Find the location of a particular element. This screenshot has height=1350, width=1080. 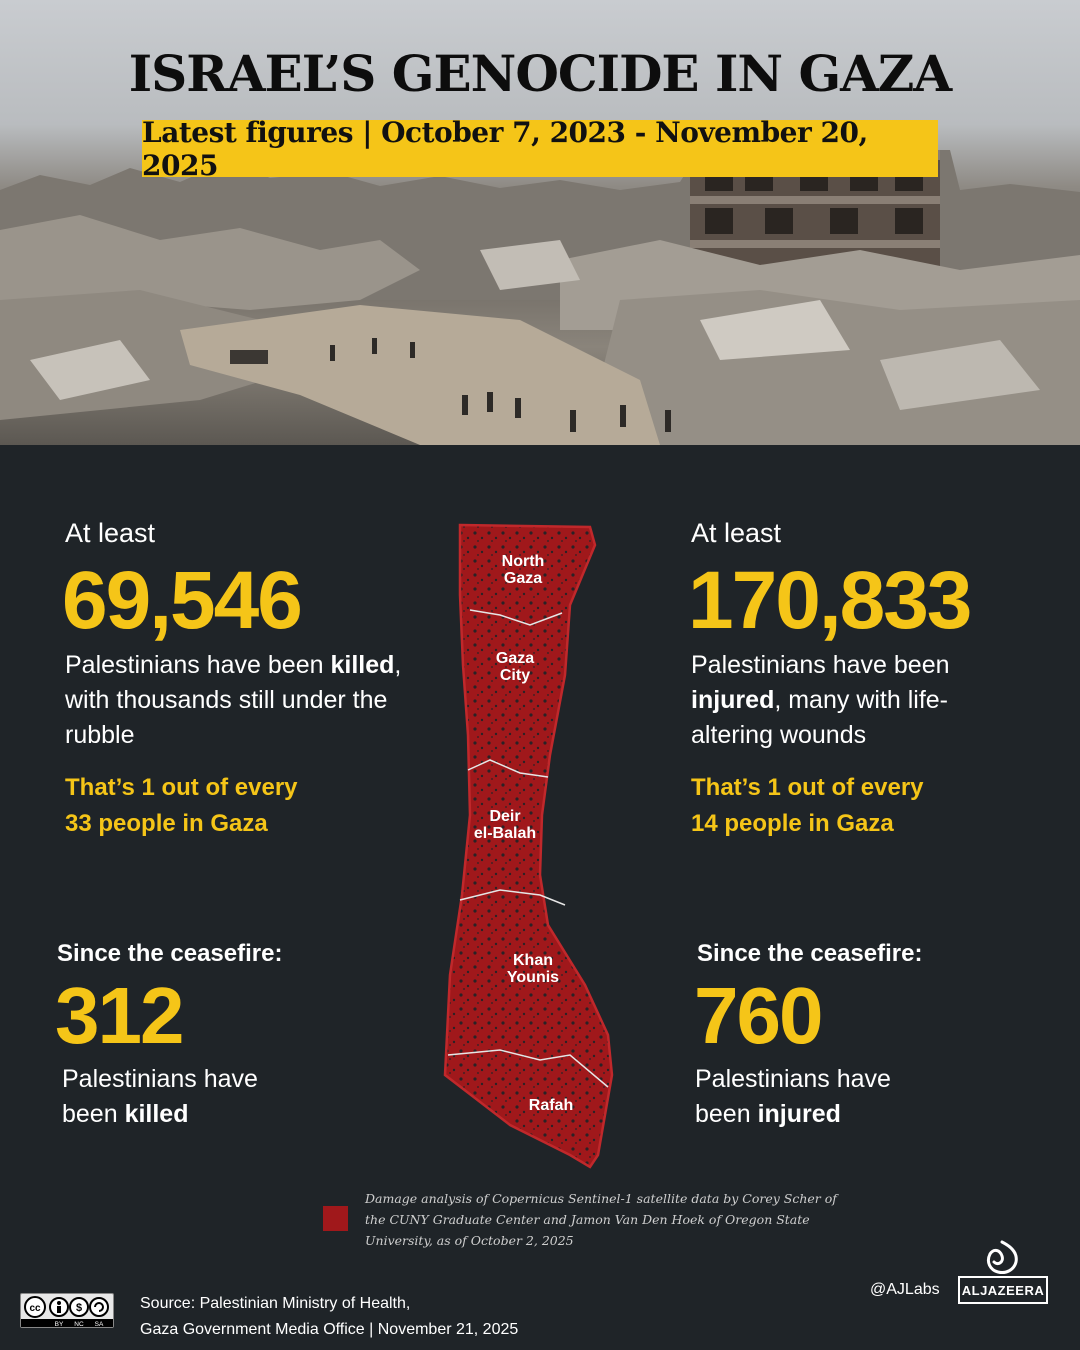

injured-ratio-line1: That’s 1 out of every is located at coordinates (807, 787).